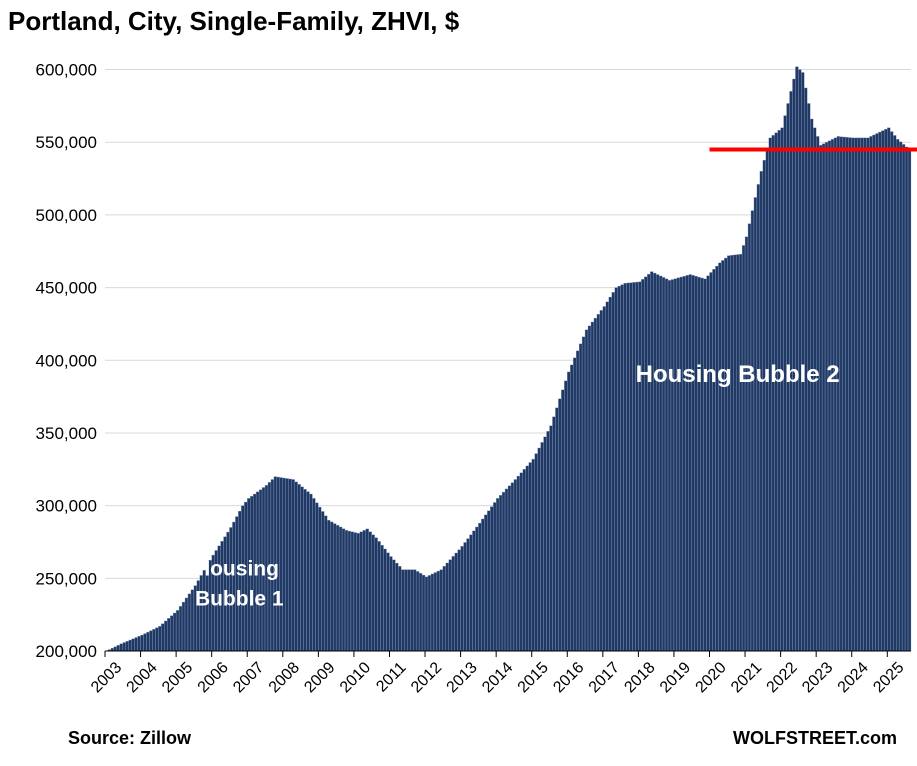 The height and width of the screenshot is (766, 917). Describe the element at coordinates (239, 598) in the screenshot. I see `annotation-text: Bubble 1` at that location.